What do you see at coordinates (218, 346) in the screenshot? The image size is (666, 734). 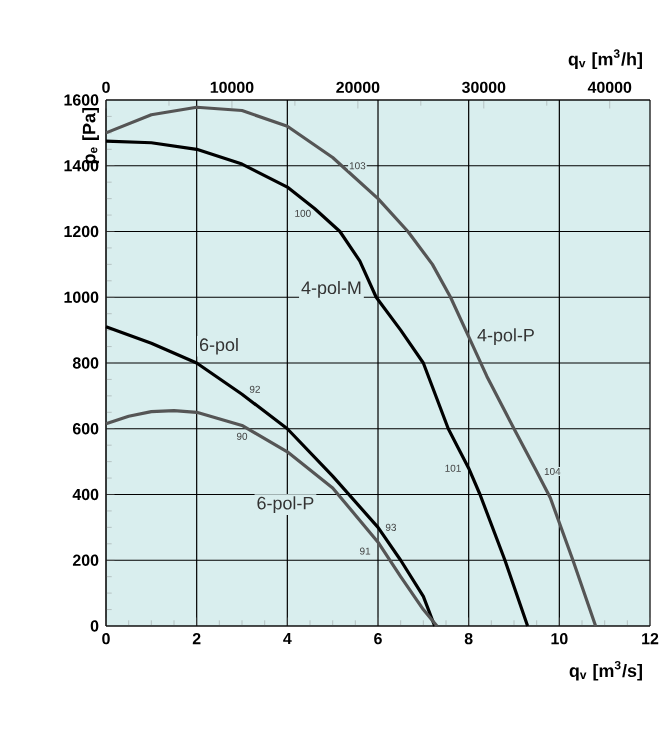 I see `series-label: 6-pol` at bounding box center [218, 346].